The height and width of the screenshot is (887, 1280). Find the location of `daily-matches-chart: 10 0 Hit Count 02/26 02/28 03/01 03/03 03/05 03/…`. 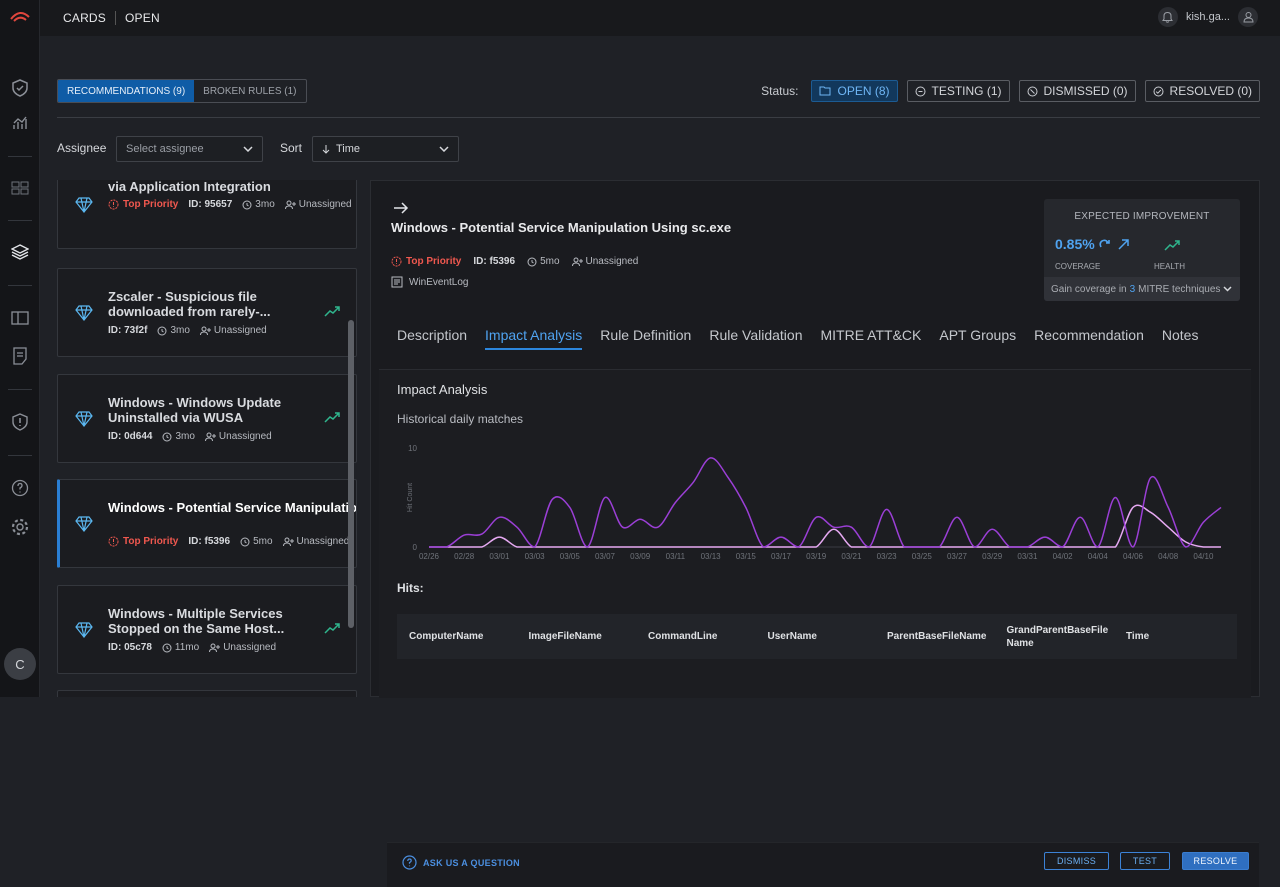

daily-matches-chart: 10 0 Hit Count 02/26 02/28 03/01 03/03 03/05 03/… is located at coordinates (814, 502).